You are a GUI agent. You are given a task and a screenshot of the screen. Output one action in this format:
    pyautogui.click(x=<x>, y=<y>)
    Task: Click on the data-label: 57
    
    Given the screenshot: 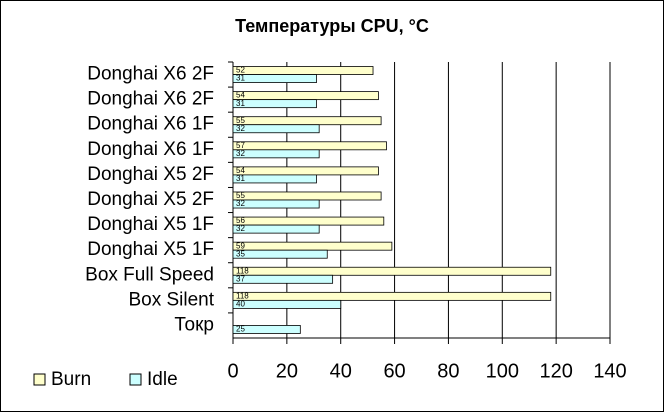 What is the action you would take?
    pyautogui.click(x=240, y=145)
    